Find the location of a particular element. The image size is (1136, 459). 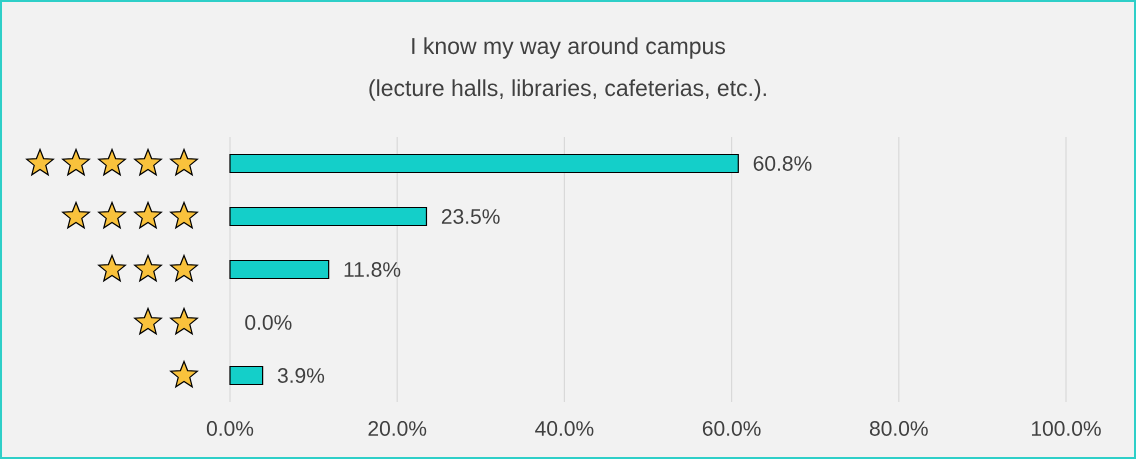

x-tick-label: 40.0% is located at coordinates (564, 428).